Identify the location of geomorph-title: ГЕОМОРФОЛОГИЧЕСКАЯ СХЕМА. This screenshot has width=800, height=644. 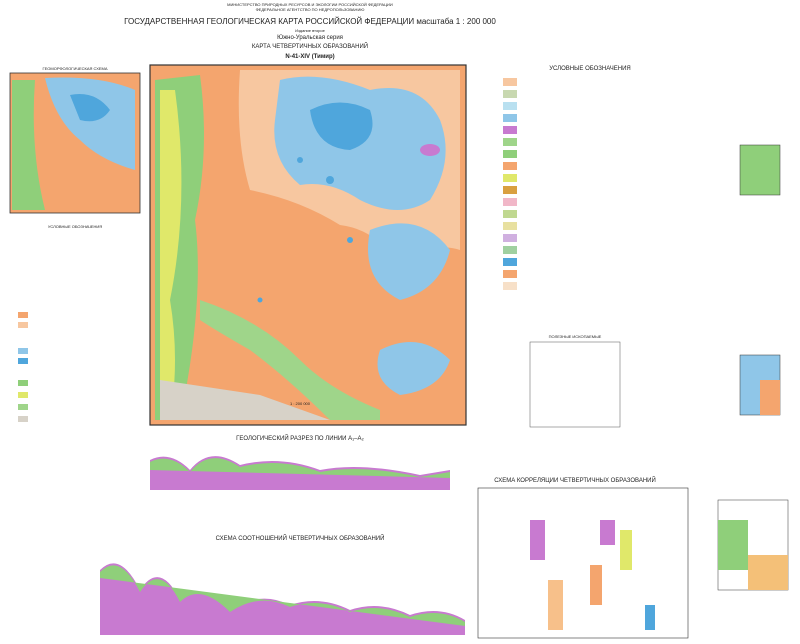
(74, 68).